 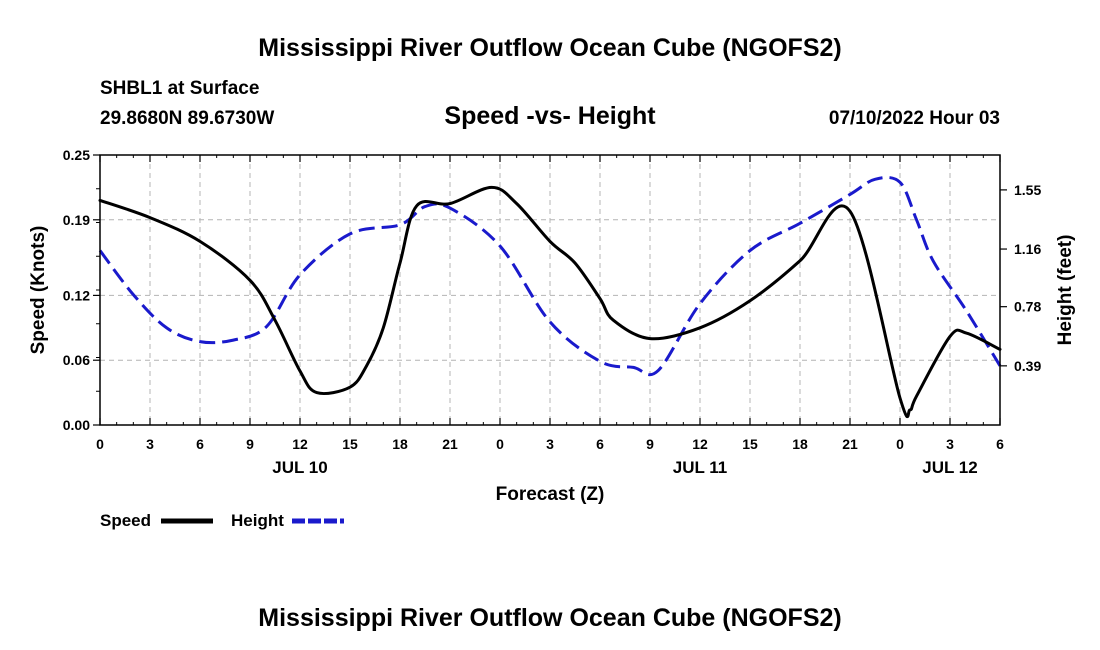 I want to click on y-tick-label-left: 0.06, so click(x=76, y=360).